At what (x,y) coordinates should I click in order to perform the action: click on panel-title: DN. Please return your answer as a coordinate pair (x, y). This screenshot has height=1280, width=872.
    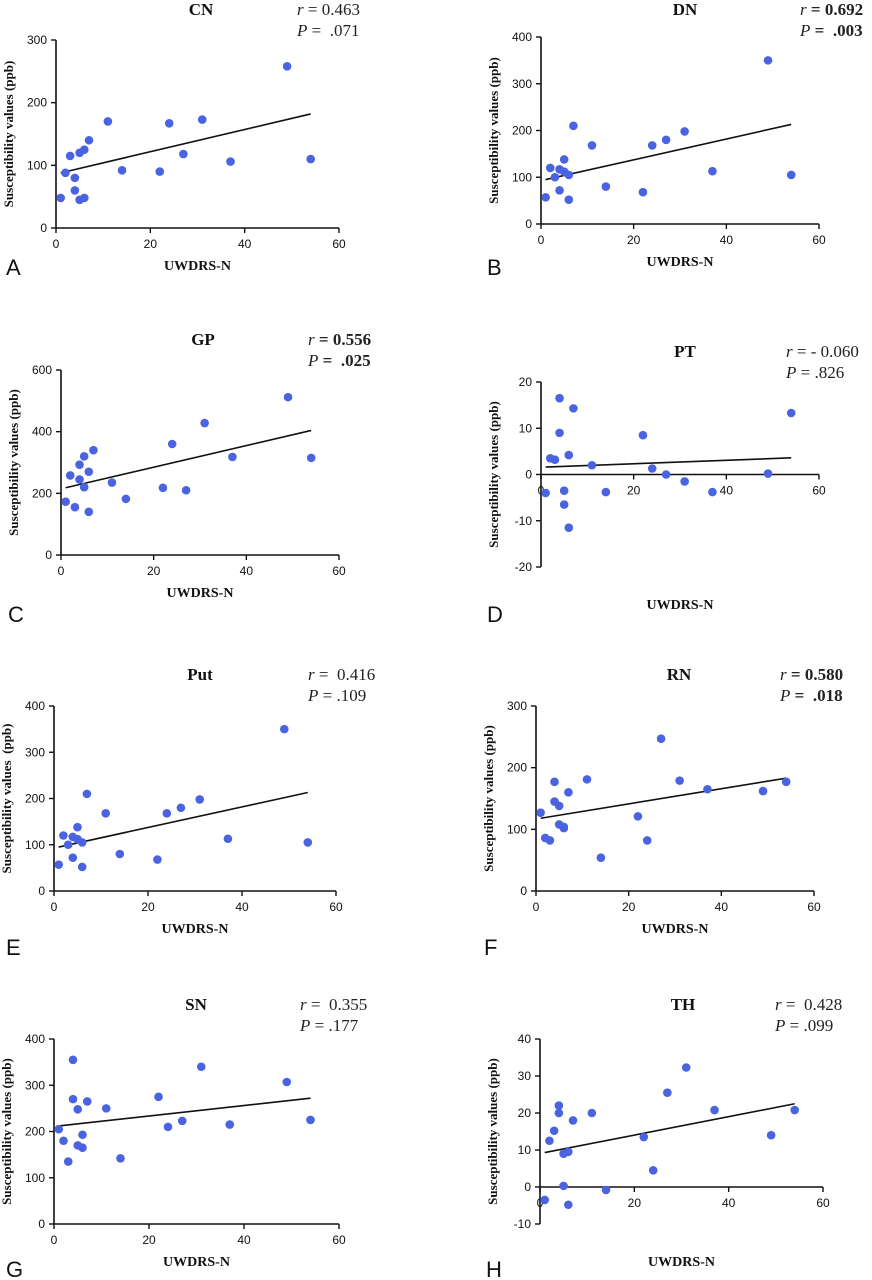
    Looking at the image, I should click on (685, 9).